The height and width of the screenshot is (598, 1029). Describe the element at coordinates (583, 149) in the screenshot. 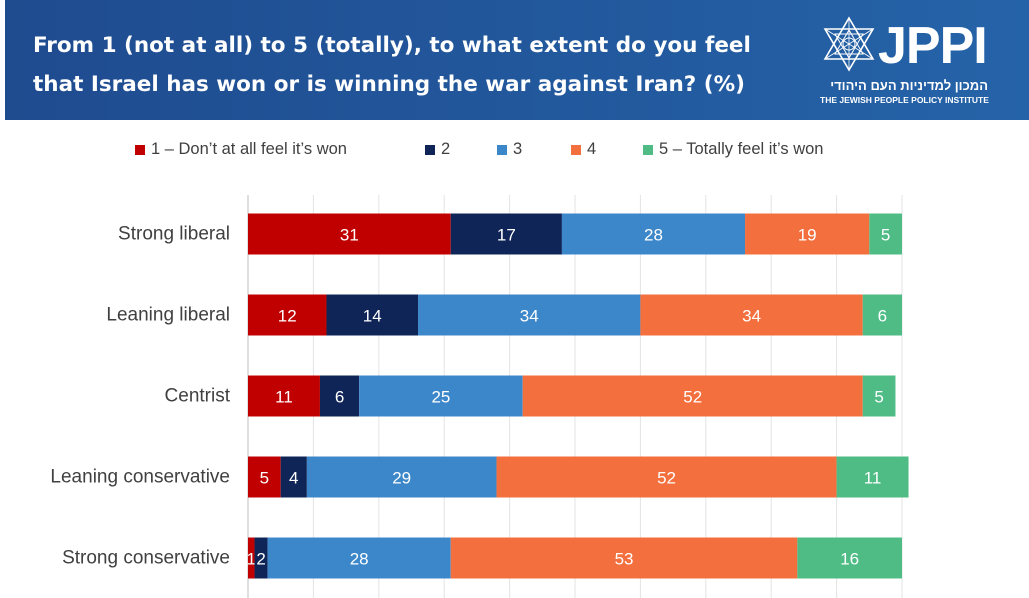

I see `legend-item: 4` at that location.